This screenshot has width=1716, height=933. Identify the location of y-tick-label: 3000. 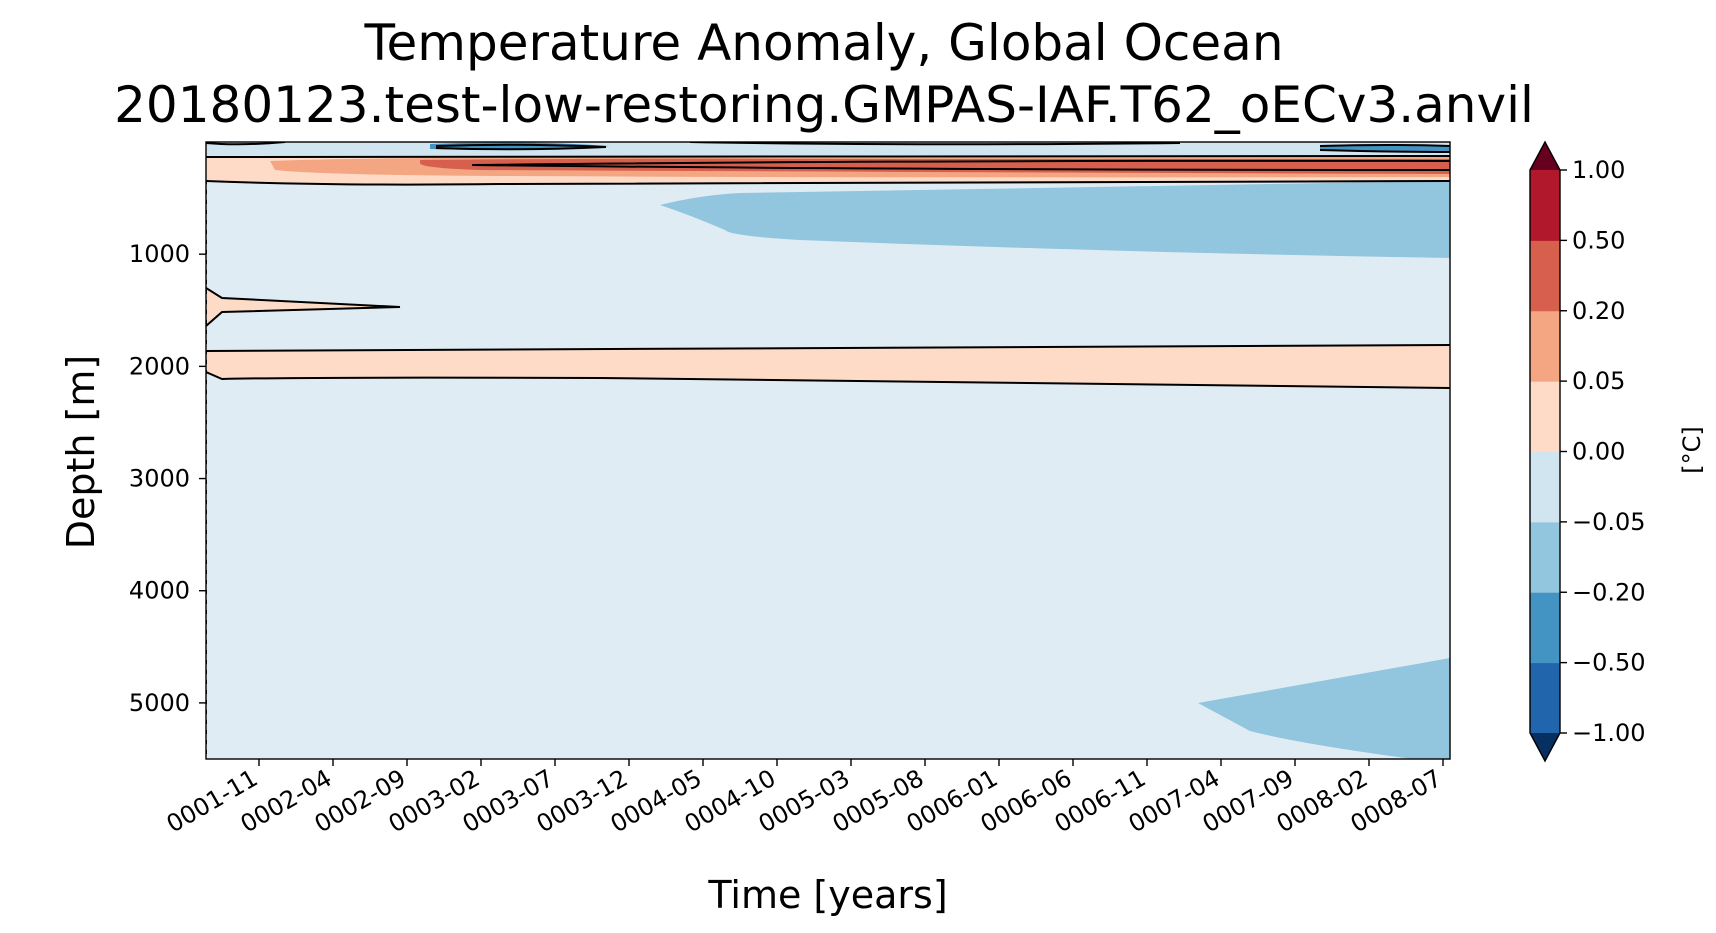
(159, 479).